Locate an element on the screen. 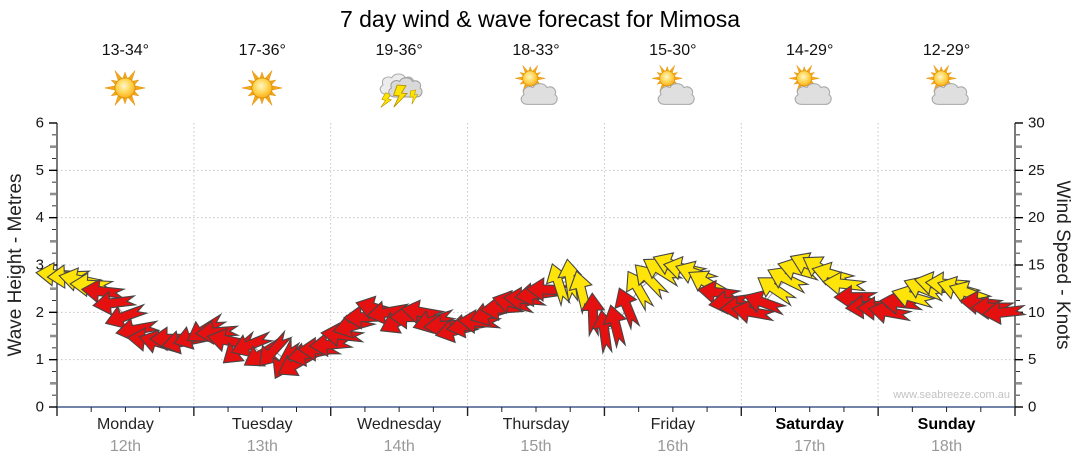 Image resolution: width=1080 pixels, height=475 pixels. wave-tick-label: 3 is located at coordinates (40, 265).